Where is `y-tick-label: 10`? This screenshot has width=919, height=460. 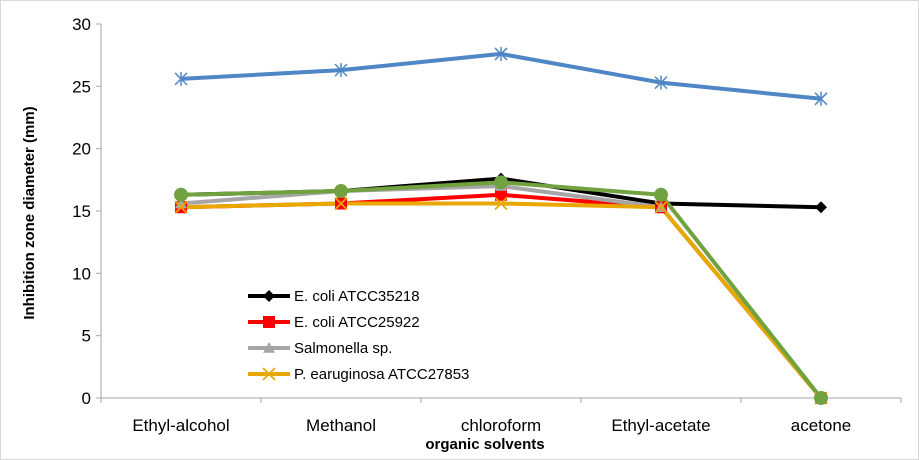
y-tick-label: 10 is located at coordinates (81, 273).